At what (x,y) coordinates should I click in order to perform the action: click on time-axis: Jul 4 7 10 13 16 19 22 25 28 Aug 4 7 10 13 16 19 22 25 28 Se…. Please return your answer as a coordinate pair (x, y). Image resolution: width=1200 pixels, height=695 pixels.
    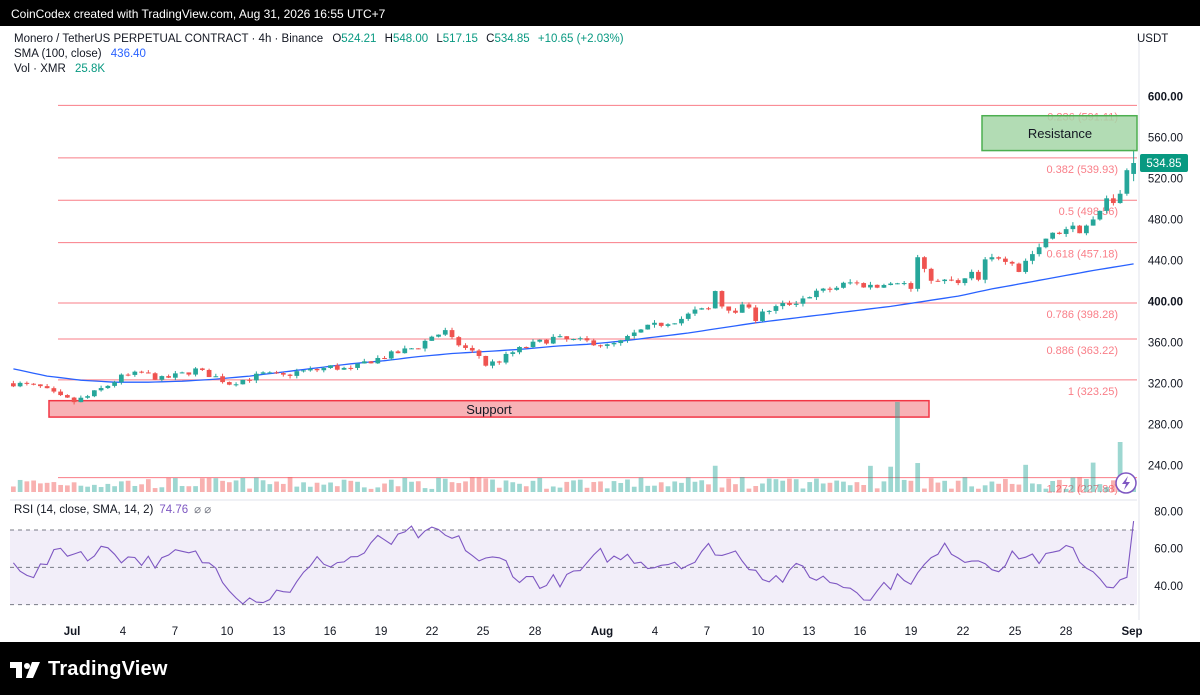
    Looking at the image, I should click on (603, 632).